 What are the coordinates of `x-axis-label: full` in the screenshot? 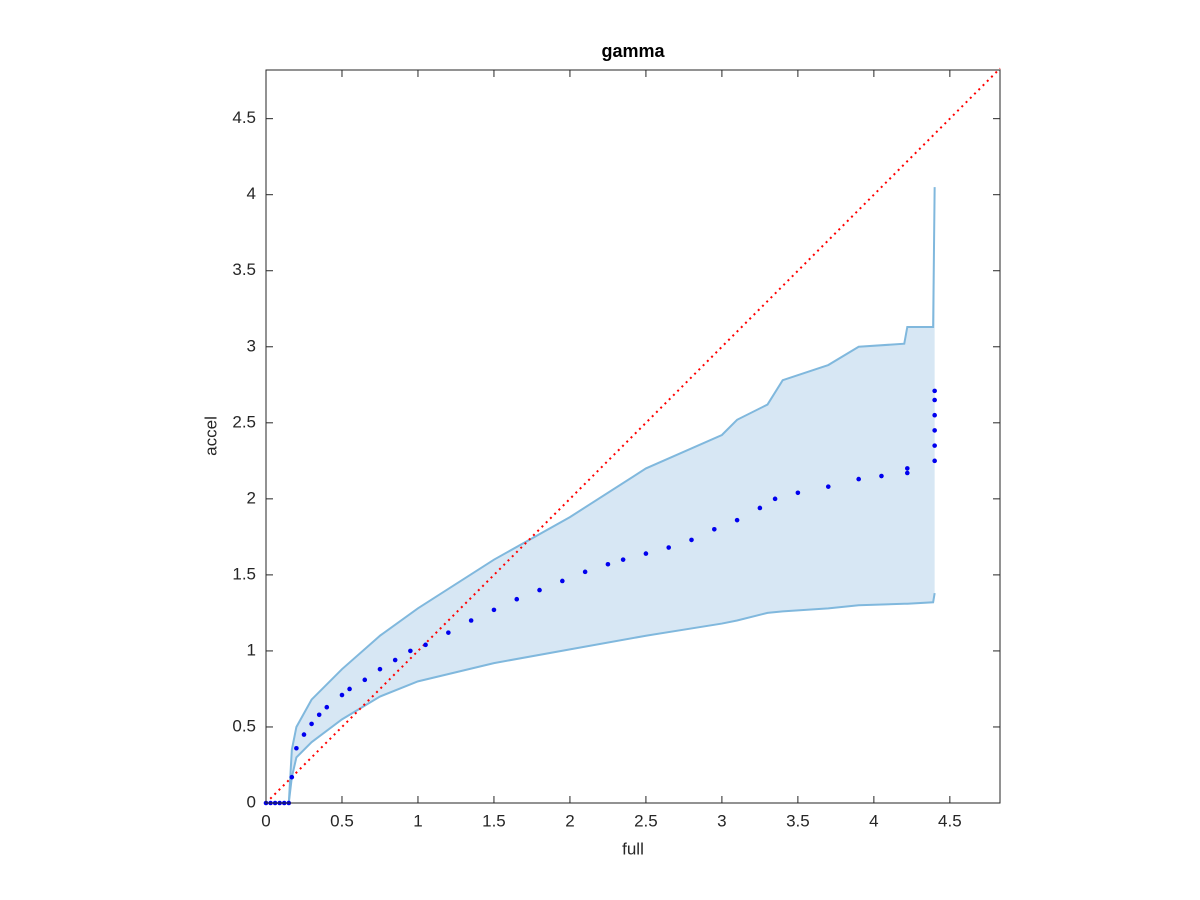 It's located at (633, 848).